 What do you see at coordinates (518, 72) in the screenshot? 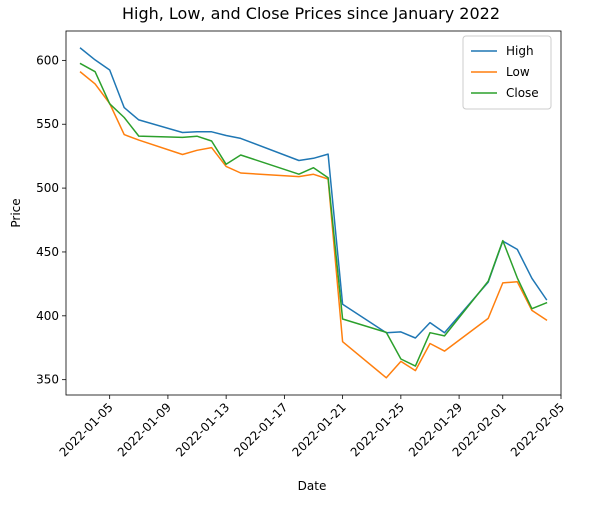
I see `legend-label-low: Low` at bounding box center [518, 72].